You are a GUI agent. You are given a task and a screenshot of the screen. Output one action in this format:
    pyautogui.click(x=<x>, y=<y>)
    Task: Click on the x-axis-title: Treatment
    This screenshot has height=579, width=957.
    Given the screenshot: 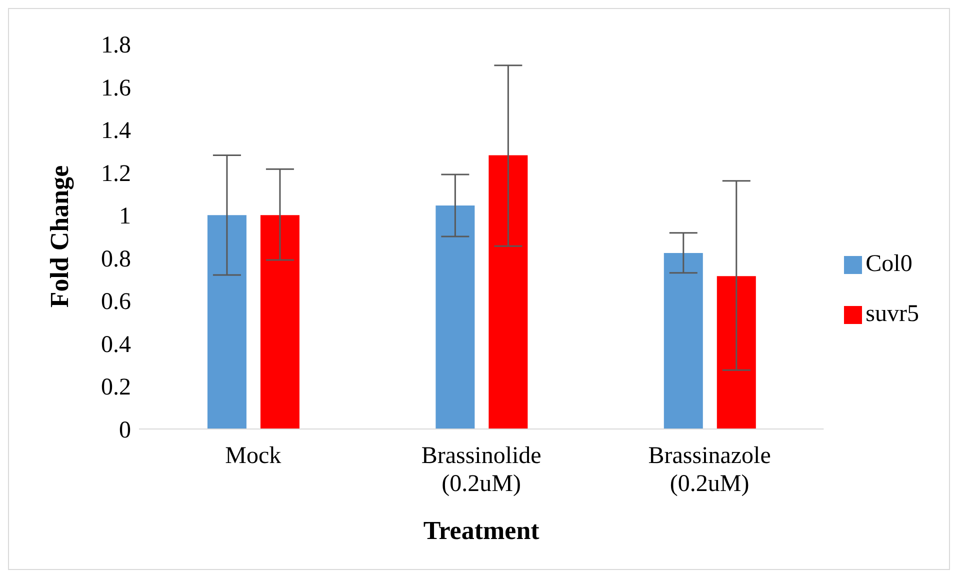 What is the action you would take?
    pyautogui.click(x=481, y=530)
    